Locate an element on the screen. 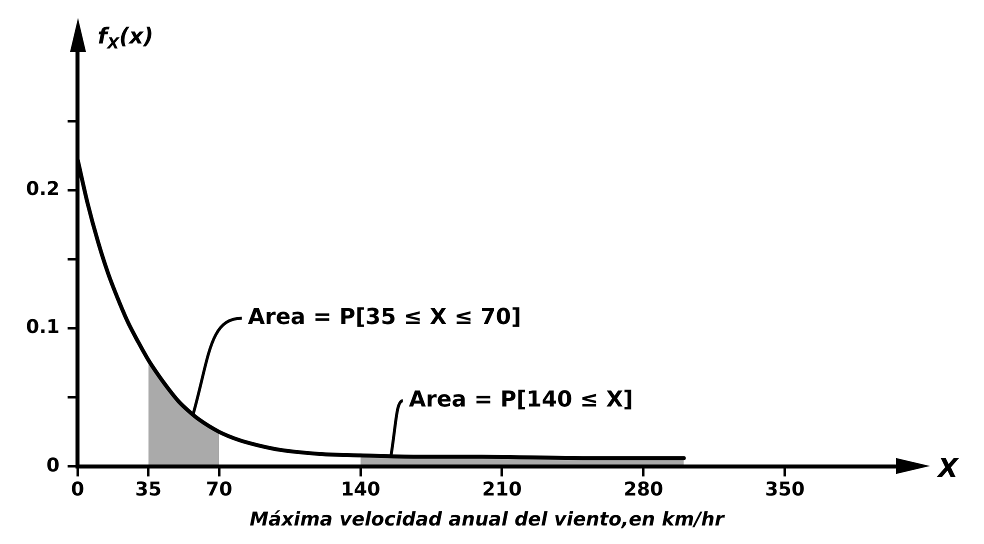 The height and width of the screenshot is (544, 984). y-tick-label: 0.1 is located at coordinates (43, 327).